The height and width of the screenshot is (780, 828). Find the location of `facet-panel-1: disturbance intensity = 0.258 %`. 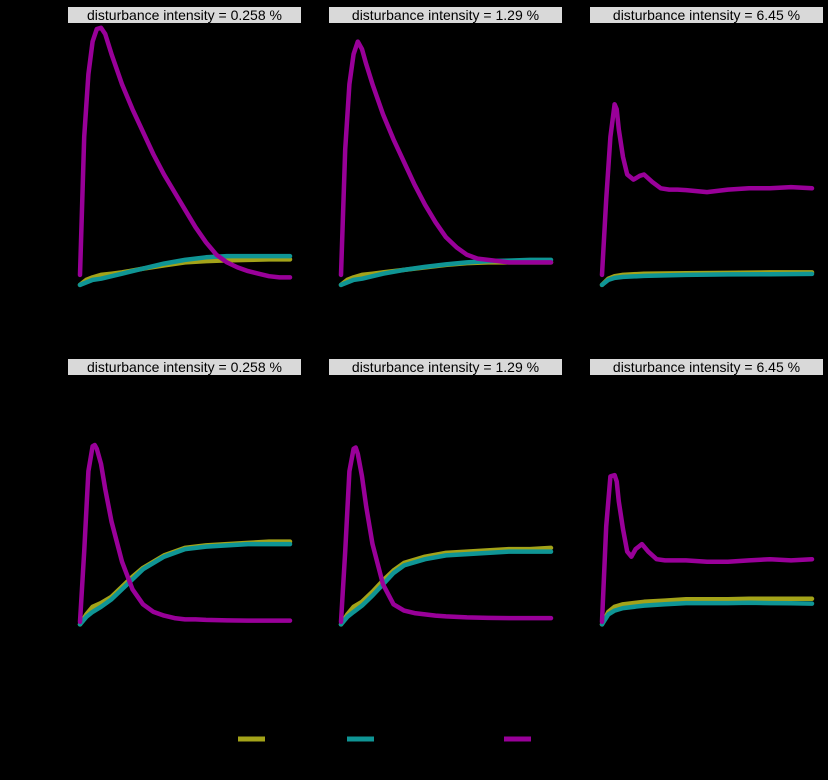

facet-panel-1: disturbance intensity = 0.258 % is located at coordinates (184, 147).